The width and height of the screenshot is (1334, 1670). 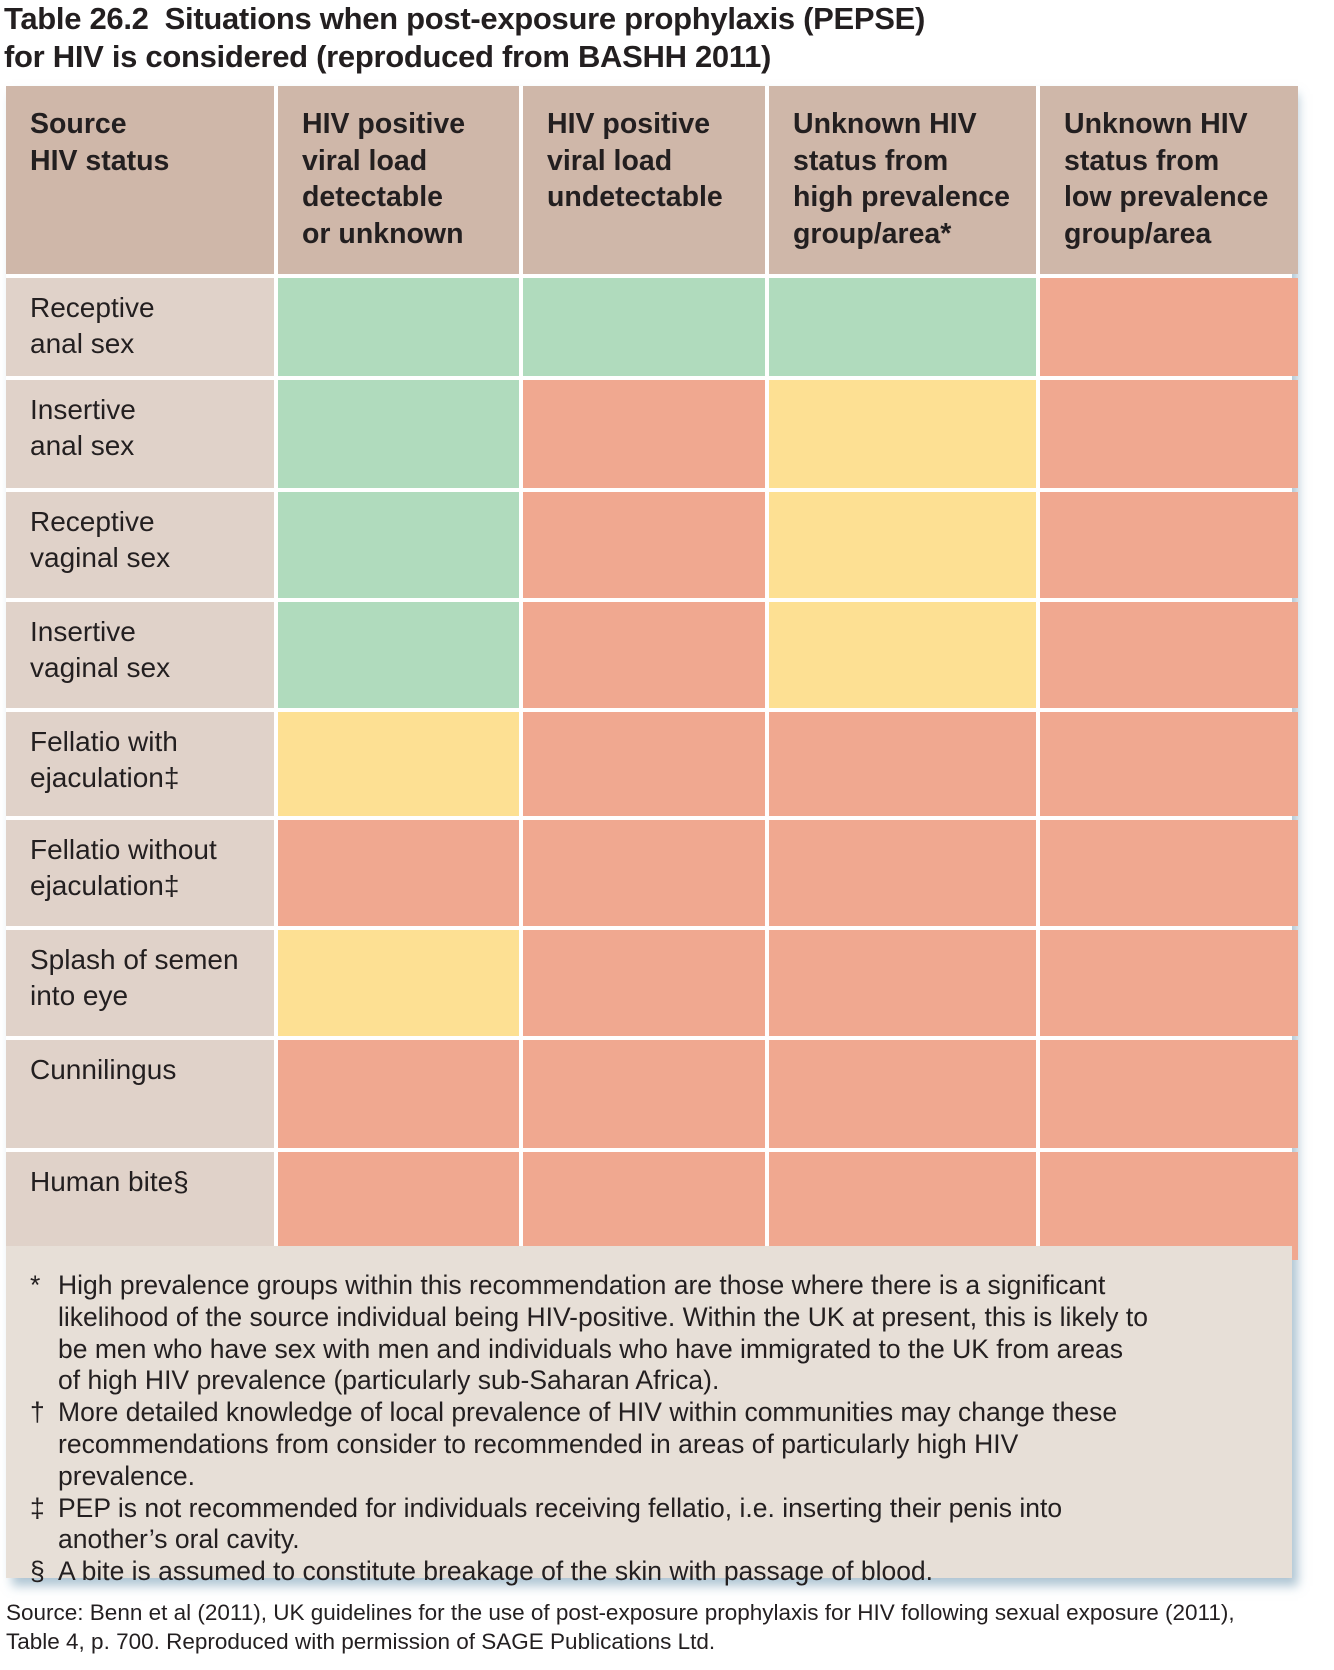 What do you see at coordinates (140, 983) in the screenshot?
I see `row-label: Splash of semen into eye` at bounding box center [140, 983].